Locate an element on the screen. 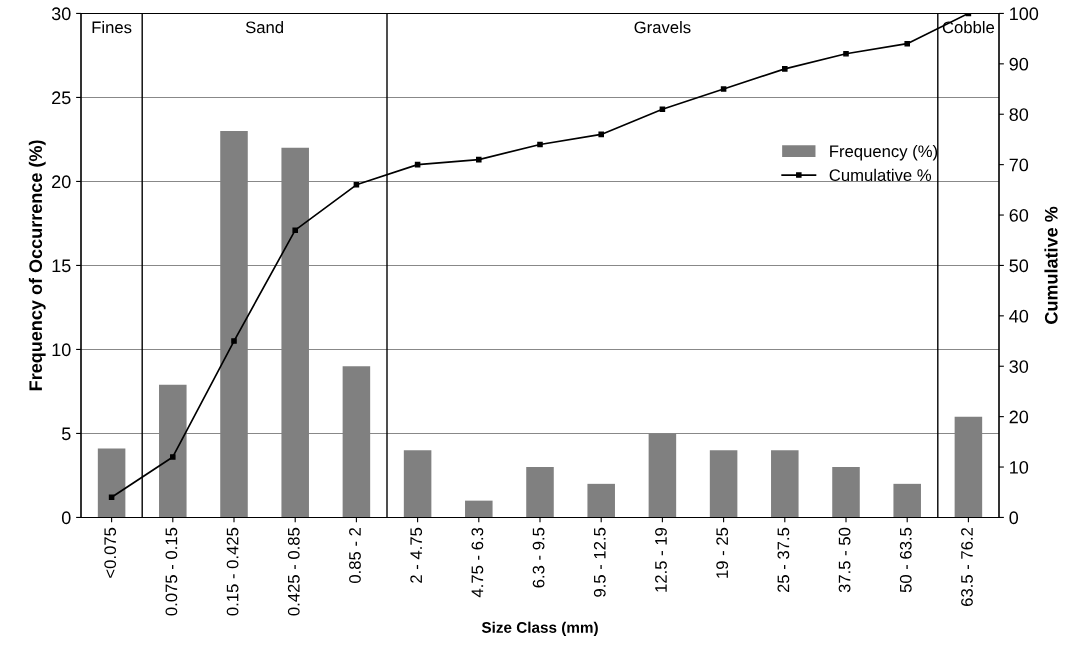 The width and height of the screenshot is (1080, 672). x-tick-label: 12.5 - 19 is located at coordinates (661, 559).